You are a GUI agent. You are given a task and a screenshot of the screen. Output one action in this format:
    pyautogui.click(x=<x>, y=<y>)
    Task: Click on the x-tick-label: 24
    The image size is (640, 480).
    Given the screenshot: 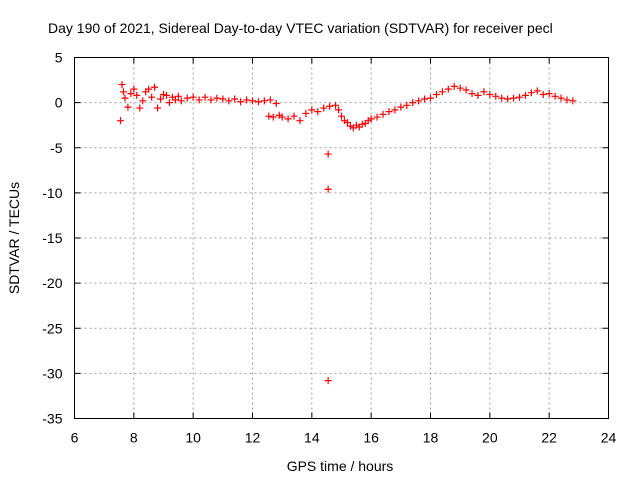 What is the action you would take?
    pyautogui.click(x=609, y=438)
    